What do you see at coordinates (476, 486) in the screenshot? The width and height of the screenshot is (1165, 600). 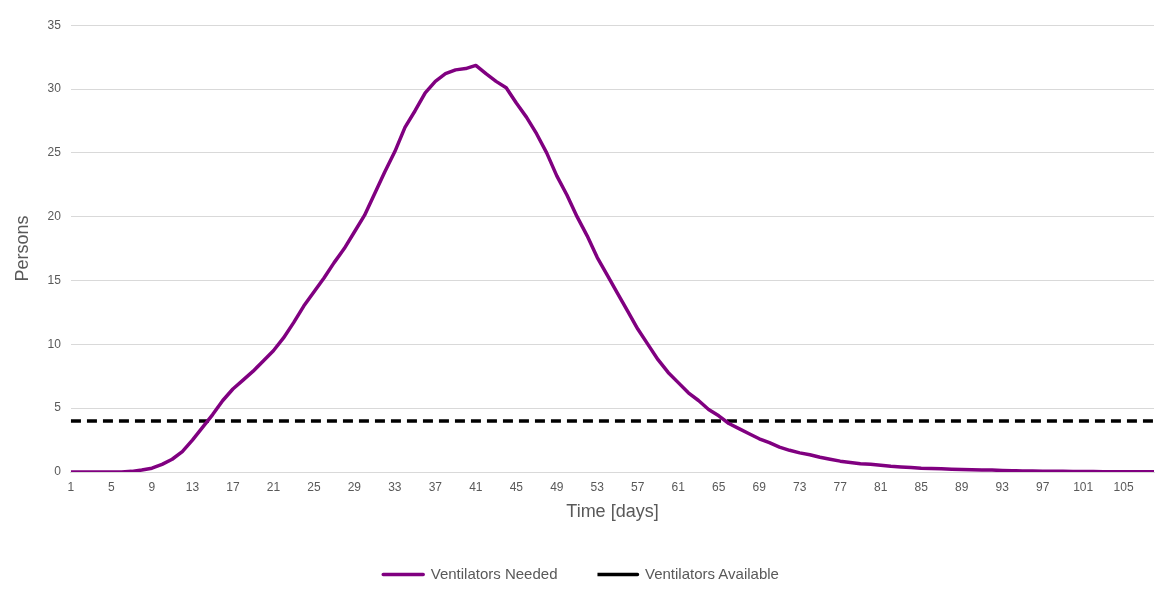 I see `x-tick-label: 41` at bounding box center [476, 486].